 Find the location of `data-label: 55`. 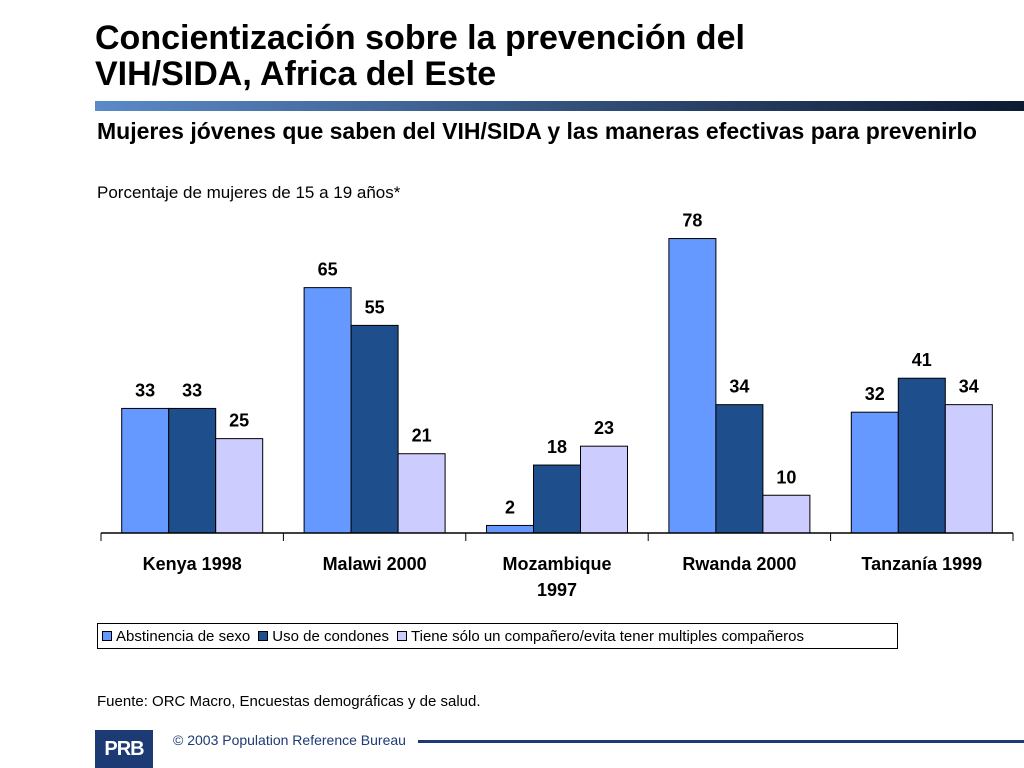

data-label: 55 is located at coordinates (375, 307).